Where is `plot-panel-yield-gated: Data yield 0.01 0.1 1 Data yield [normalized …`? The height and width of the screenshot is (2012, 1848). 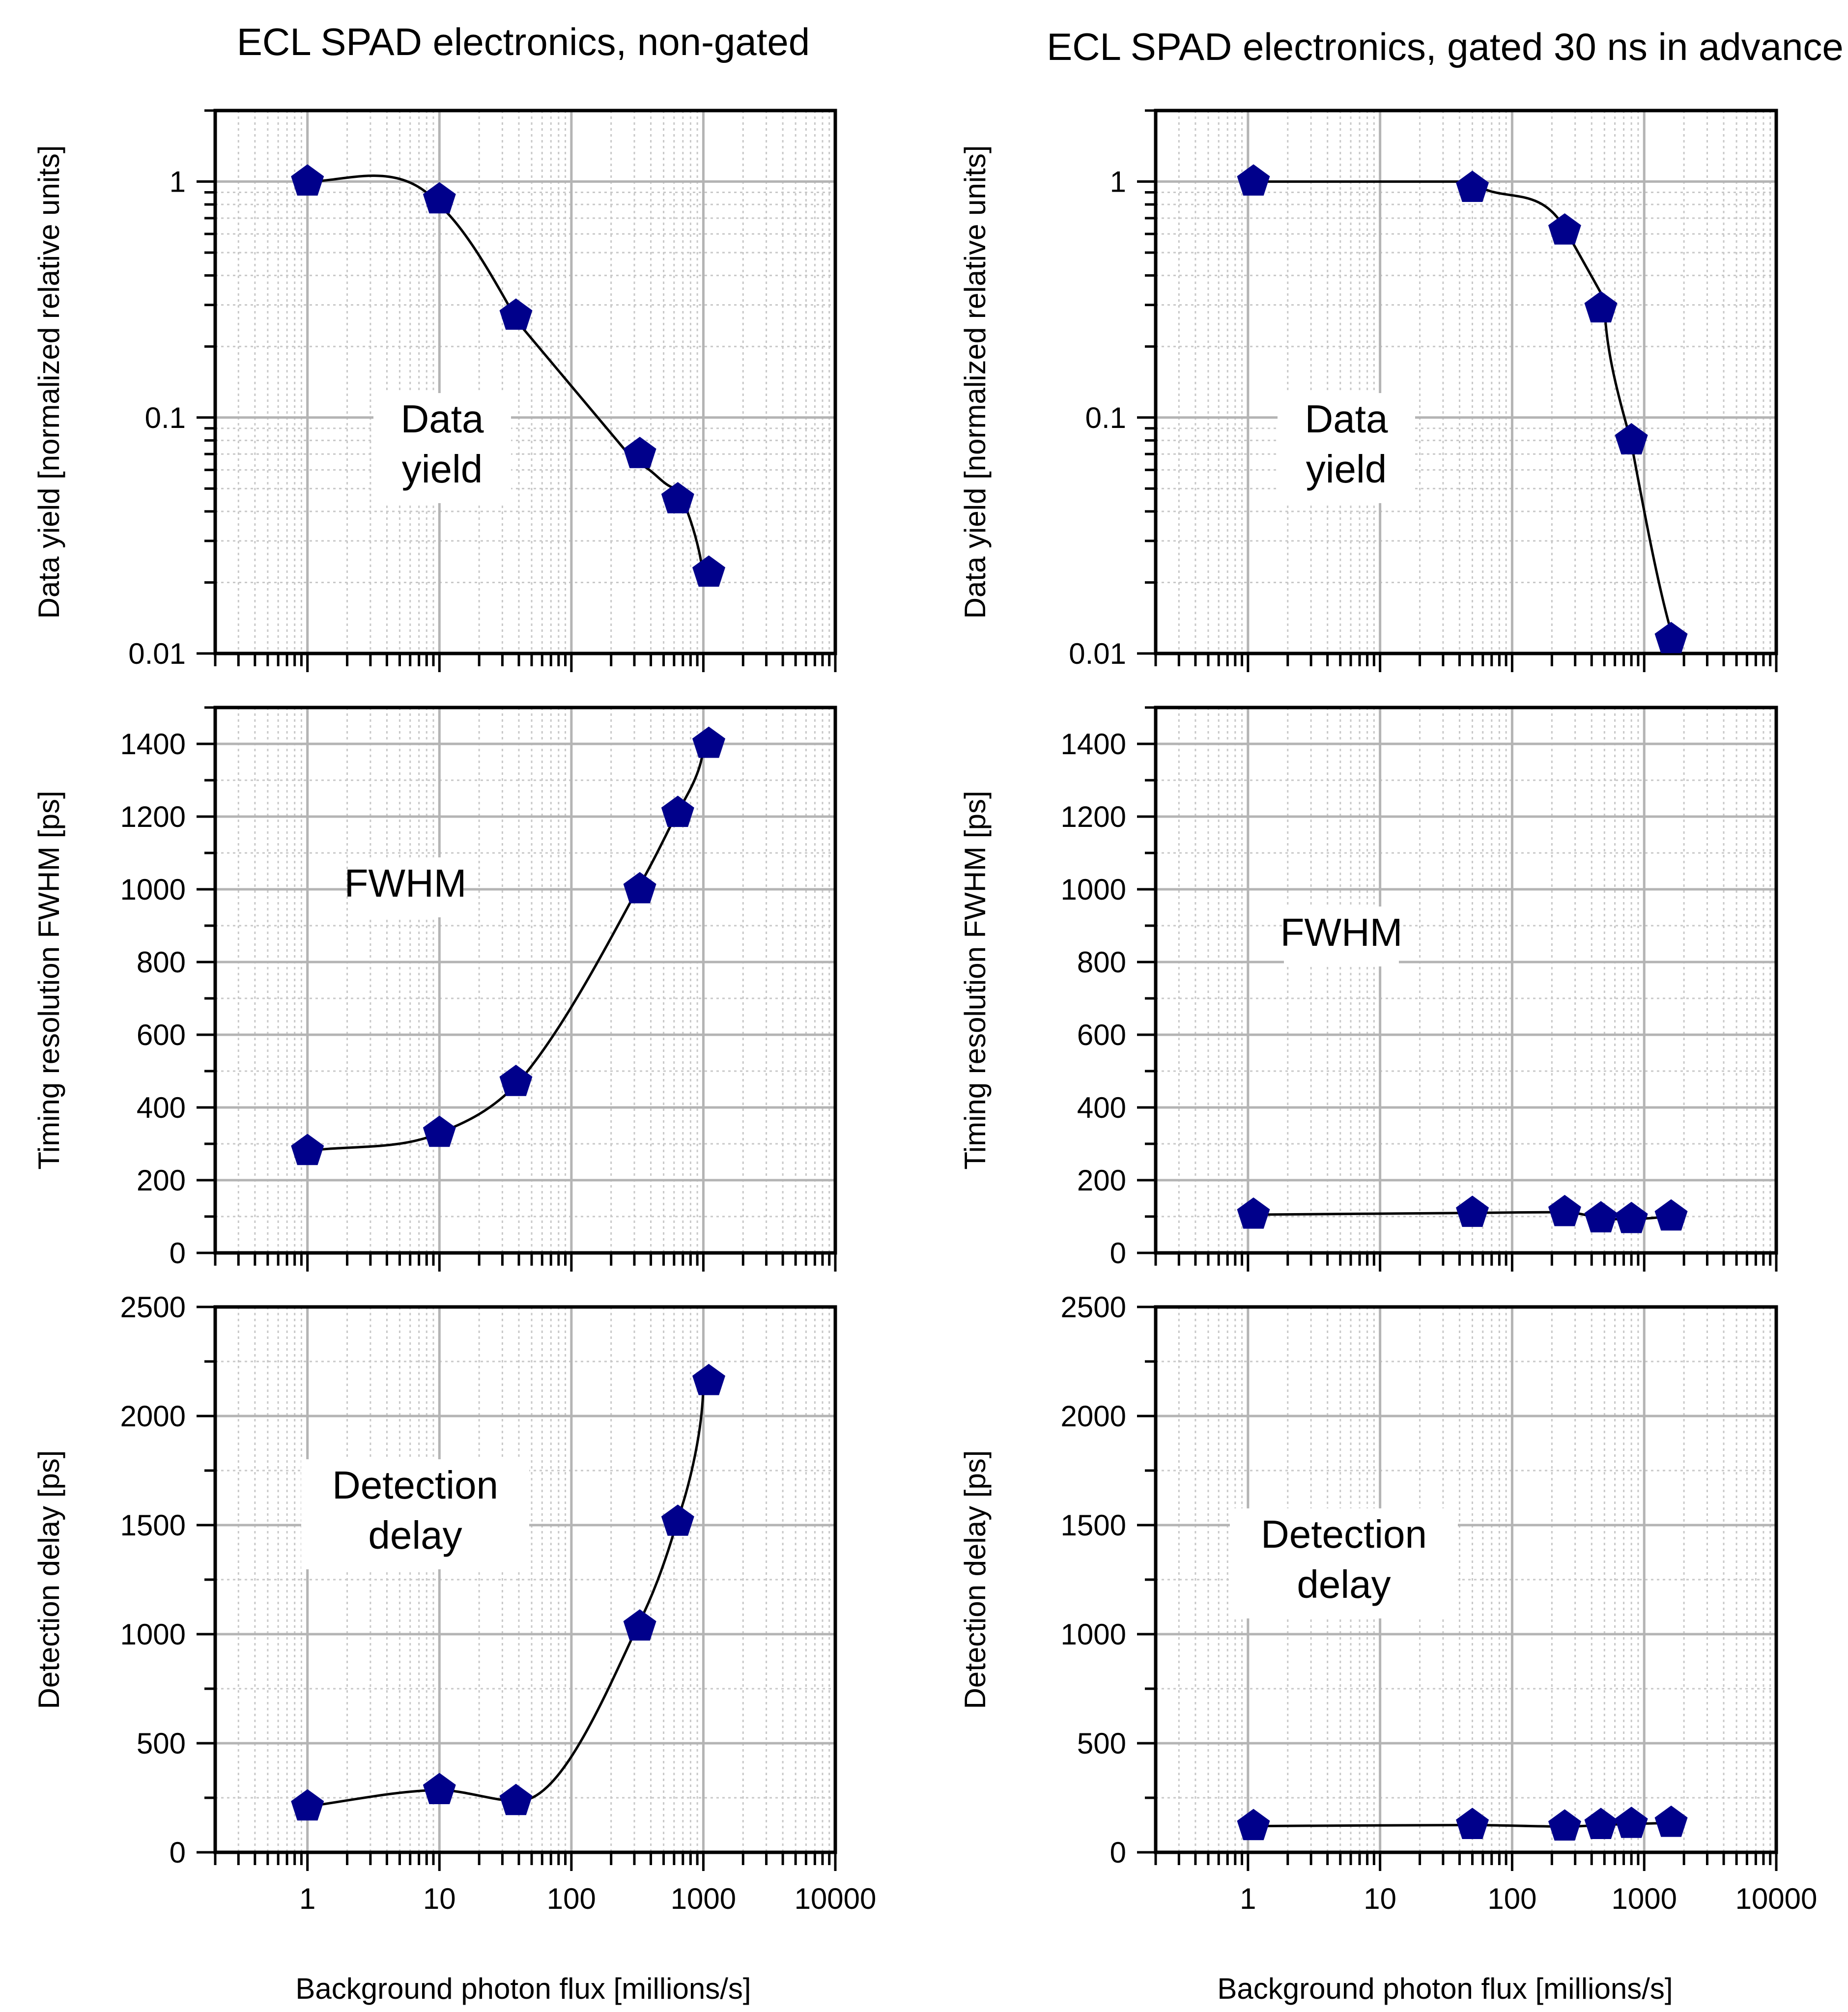 plot-panel-yield-gated: Data yield 0.01 0.1 1 Data yield [normalized … is located at coordinates (1368, 390).